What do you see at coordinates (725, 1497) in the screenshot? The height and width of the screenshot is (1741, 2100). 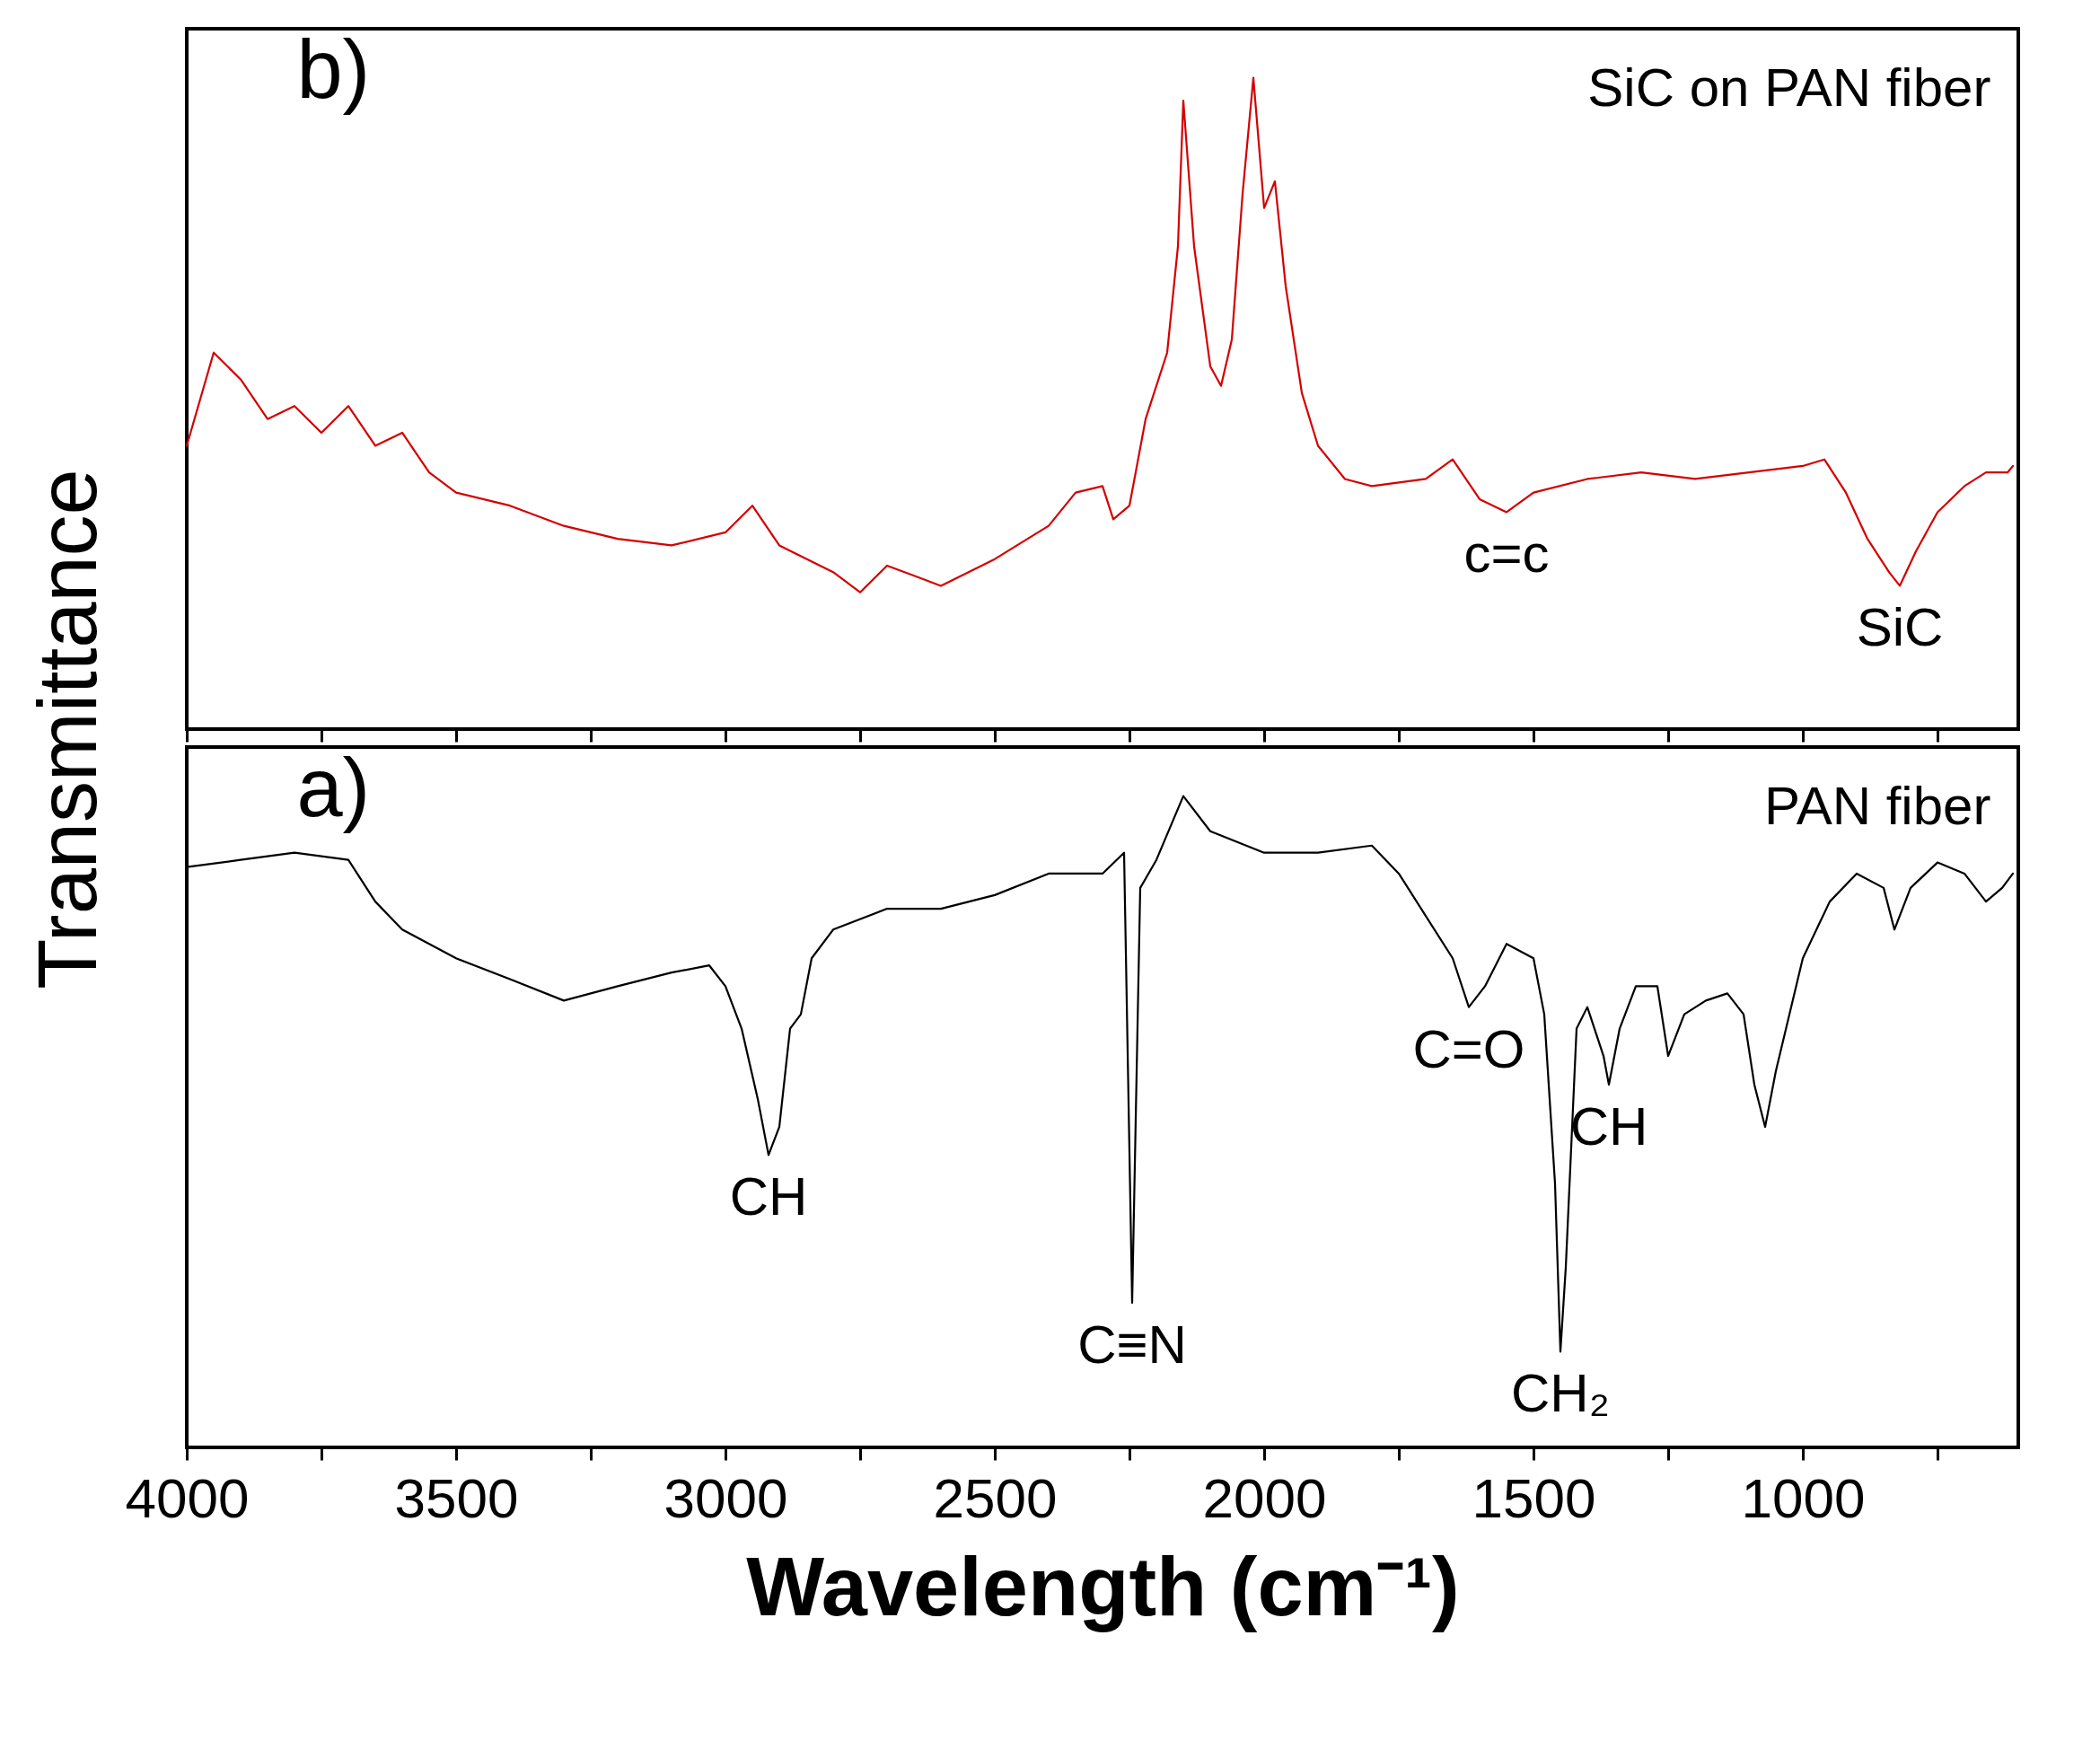 I see `x-tick-label: 3000` at bounding box center [725, 1497].